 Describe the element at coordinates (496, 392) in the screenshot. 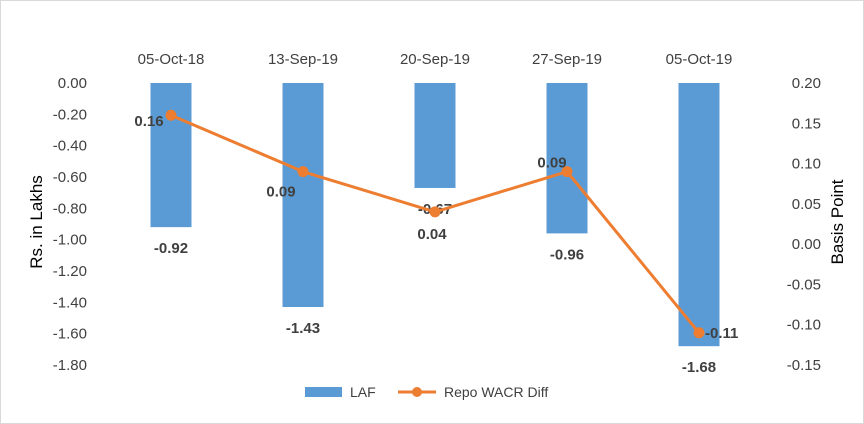

I see `legend-label-repo-wacr-diff: Repo WACR Diff` at that location.